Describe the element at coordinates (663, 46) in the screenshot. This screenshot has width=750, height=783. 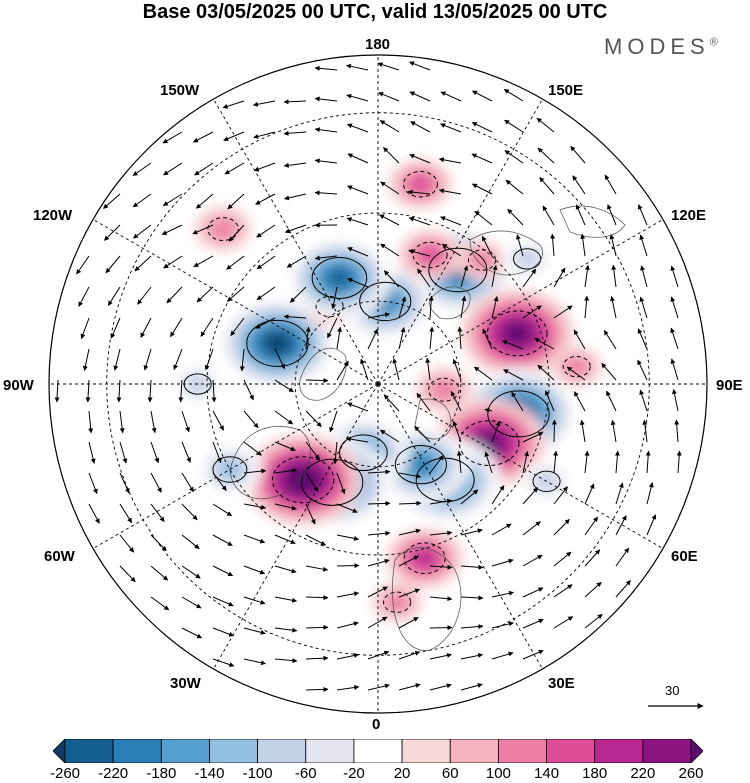
I see `brand-logo: MODES®` at that location.